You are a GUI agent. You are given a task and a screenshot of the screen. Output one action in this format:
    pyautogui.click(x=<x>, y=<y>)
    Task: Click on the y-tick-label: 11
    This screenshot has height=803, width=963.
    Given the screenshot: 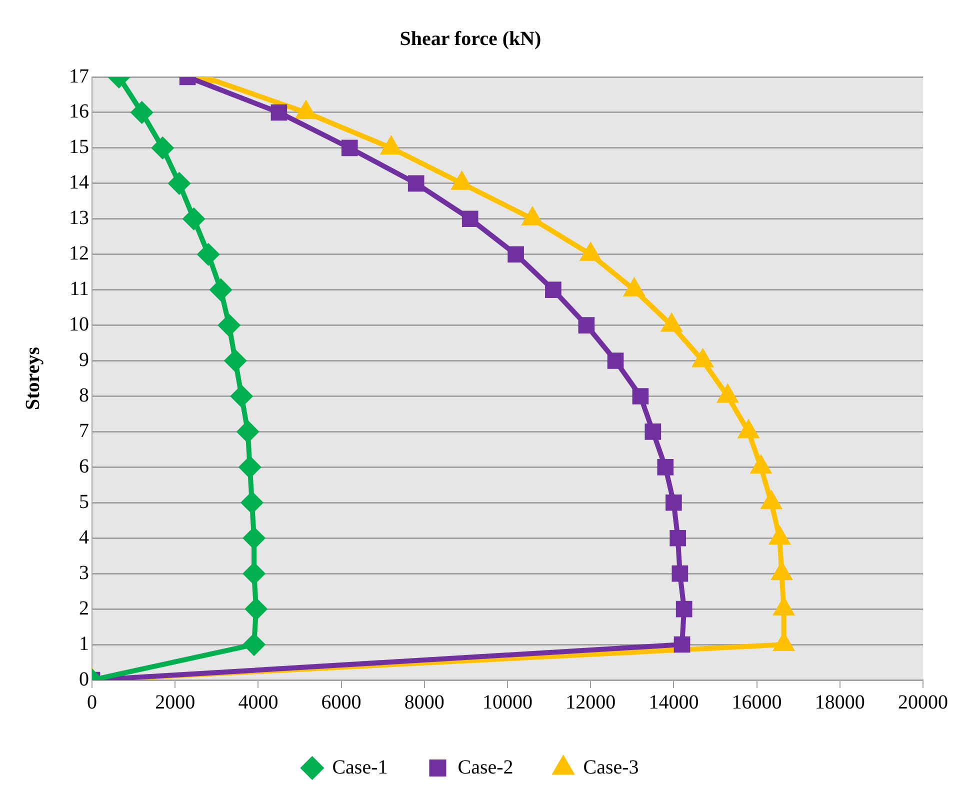 What is the action you would take?
    pyautogui.click(x=79, y=289)
    